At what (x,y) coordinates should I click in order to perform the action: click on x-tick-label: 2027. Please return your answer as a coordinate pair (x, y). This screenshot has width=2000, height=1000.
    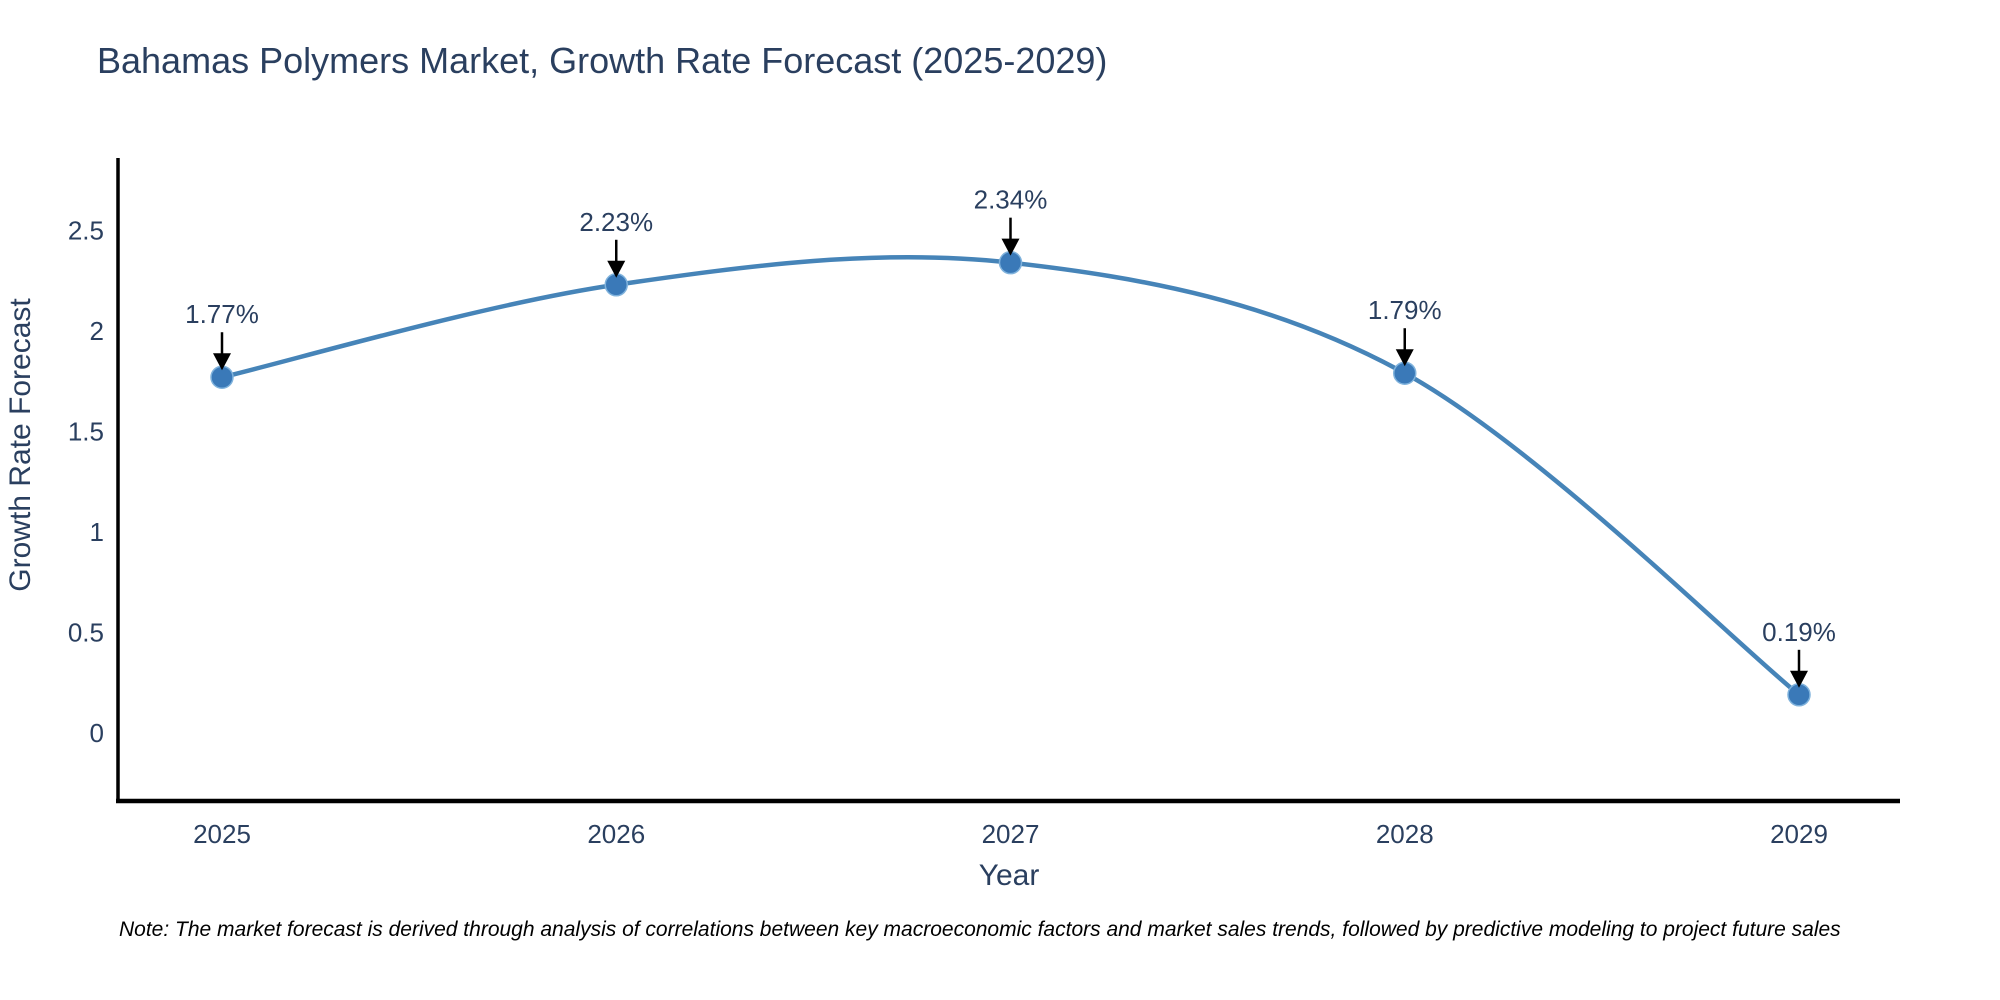
    Looking at the image, I should click on (1011, 834).